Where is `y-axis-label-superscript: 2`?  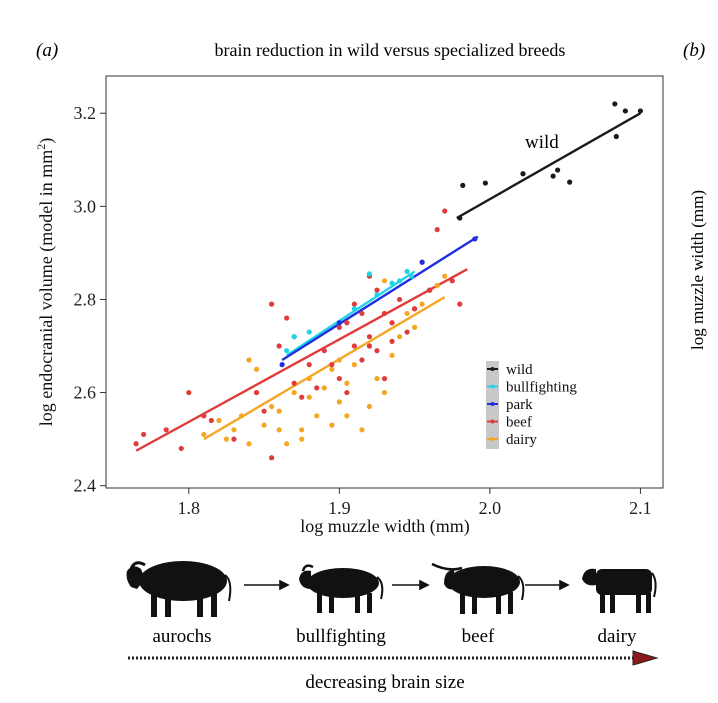
y-axis-label-superscript: 2 is located at coordinates (41, 147).